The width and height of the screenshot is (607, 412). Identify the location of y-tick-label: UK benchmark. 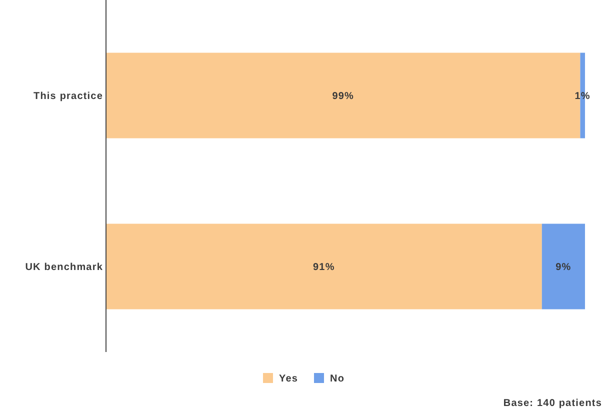
(64, 267).